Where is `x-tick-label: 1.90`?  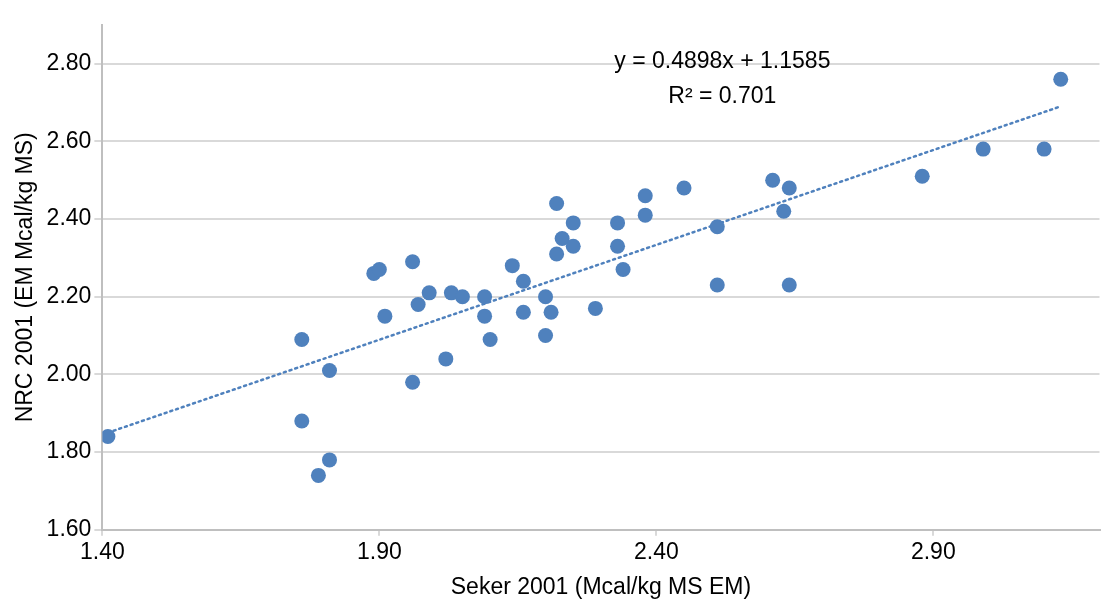 x-tick-label: 1.90 is located at coordinates (379, 550).